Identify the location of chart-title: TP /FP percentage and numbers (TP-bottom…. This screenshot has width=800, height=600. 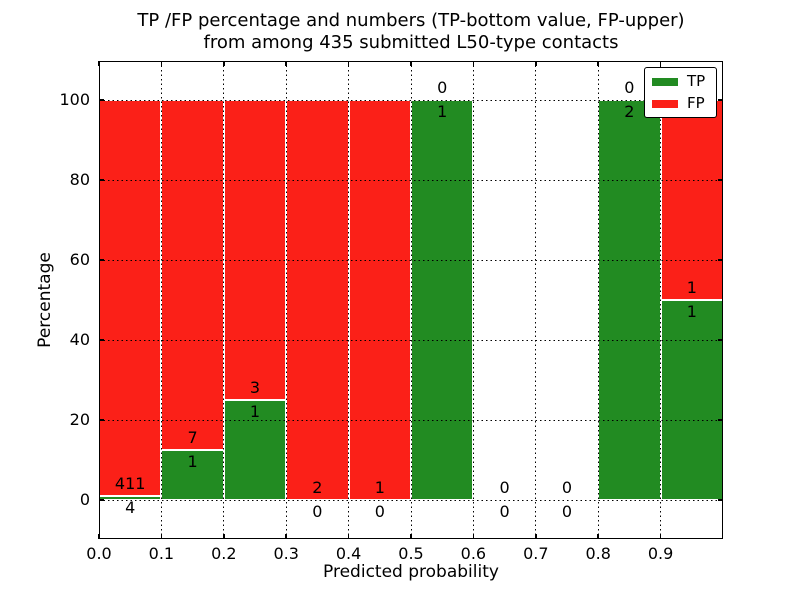
(411, 32).